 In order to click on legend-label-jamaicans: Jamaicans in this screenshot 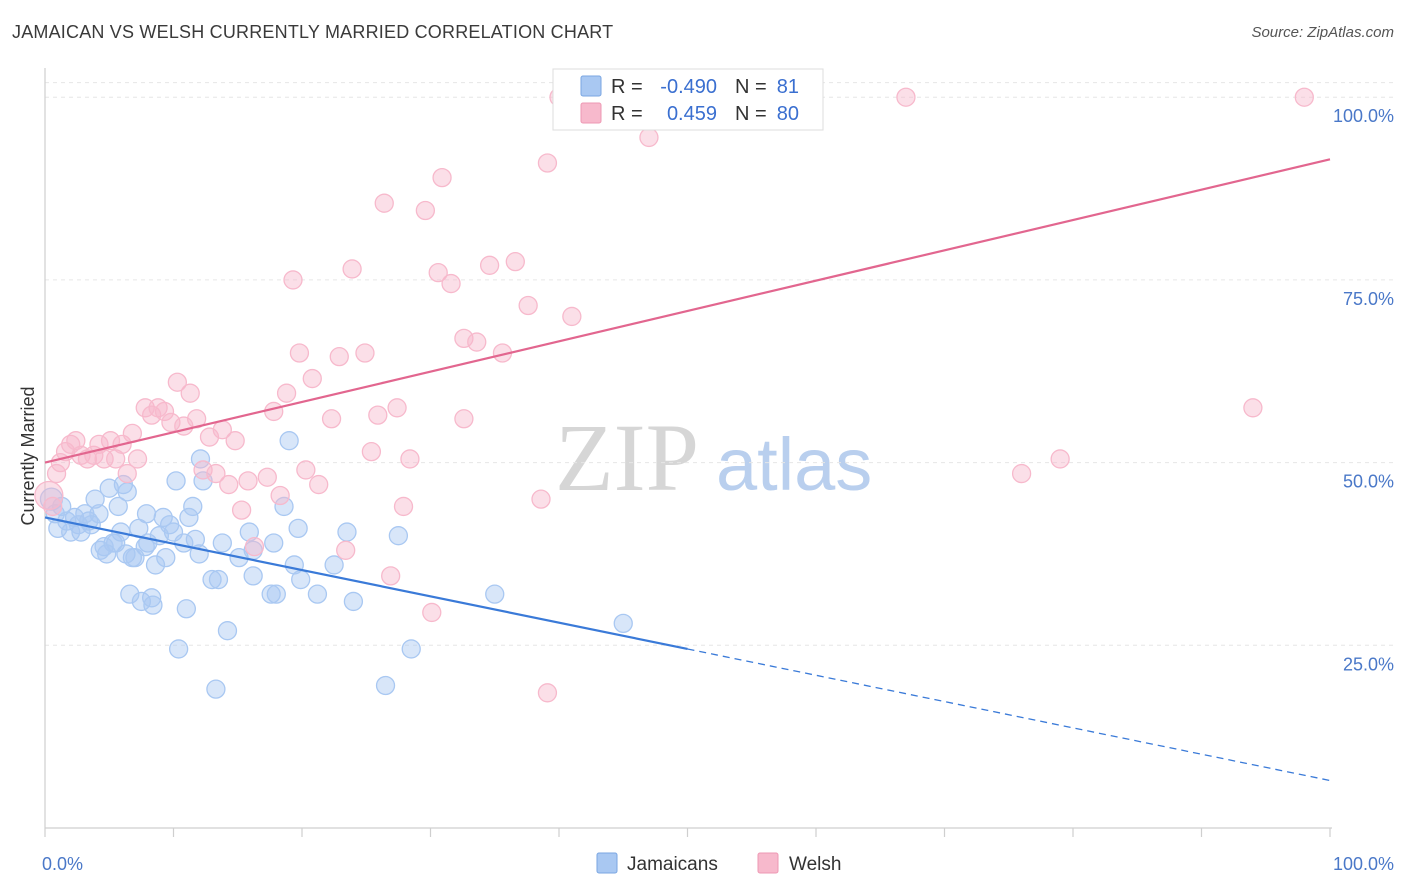, I will do `click(672, 864)`.